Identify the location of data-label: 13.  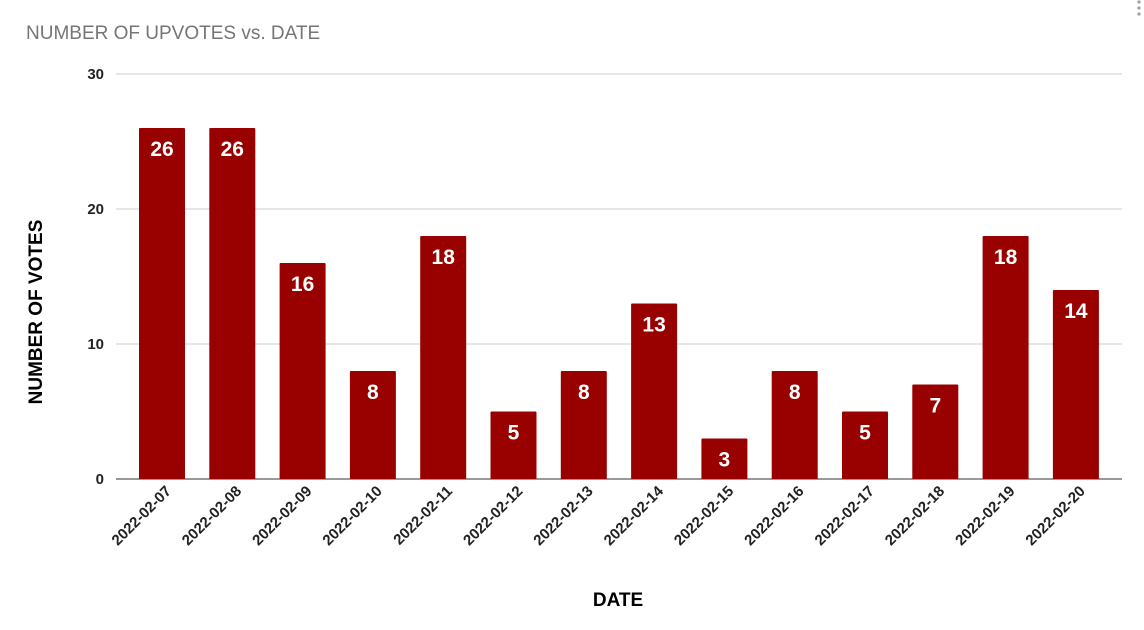
(653, 325).